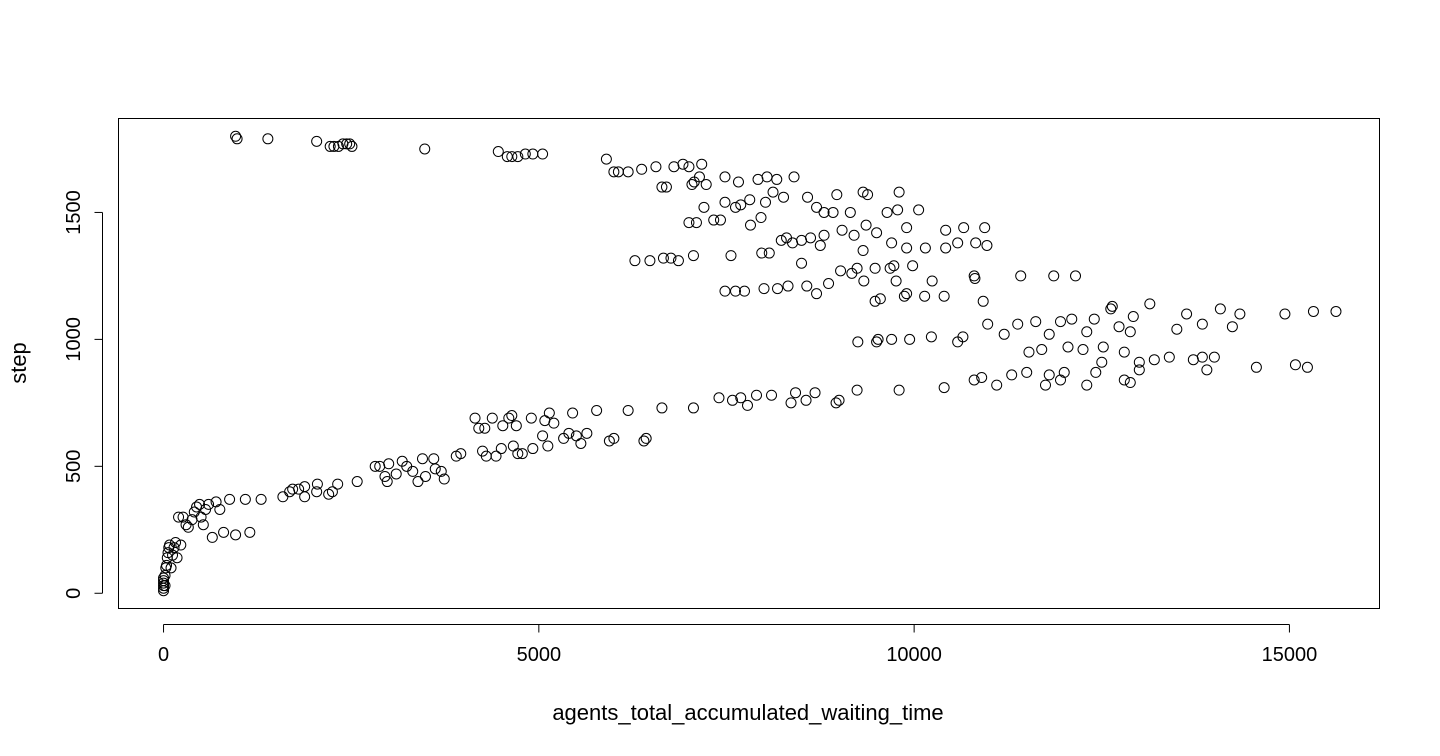 Image resolution: width=1440 pixels, height=756 pixels. What do you see at coordinates (747, 712) in the screenshot?
I see `x-axis-label: agents_total_accumulated_waiting_time` at bounding box center [747, 712].